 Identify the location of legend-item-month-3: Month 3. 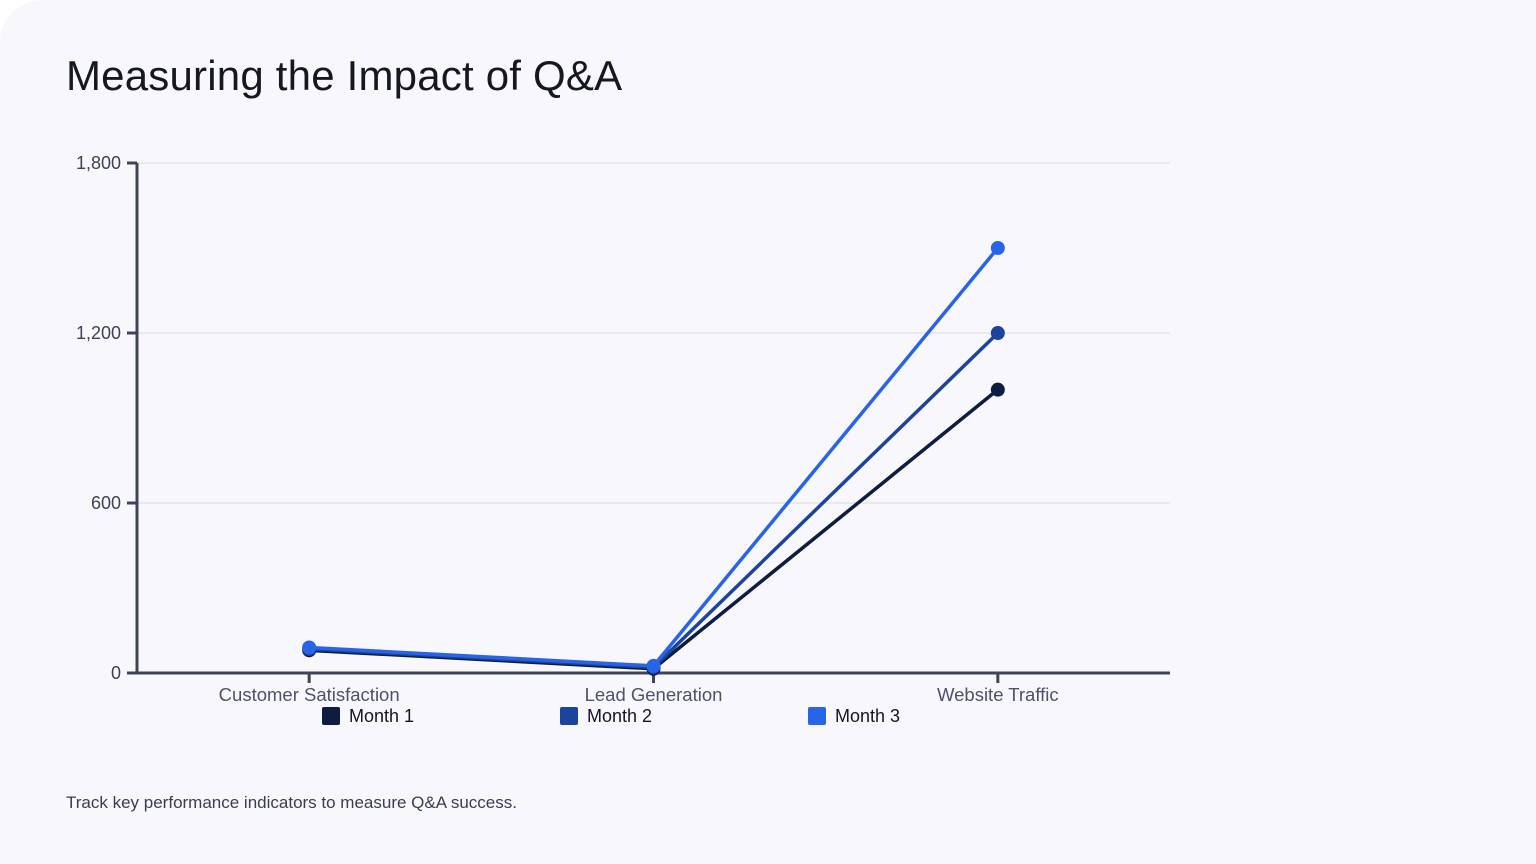
(854, 716).